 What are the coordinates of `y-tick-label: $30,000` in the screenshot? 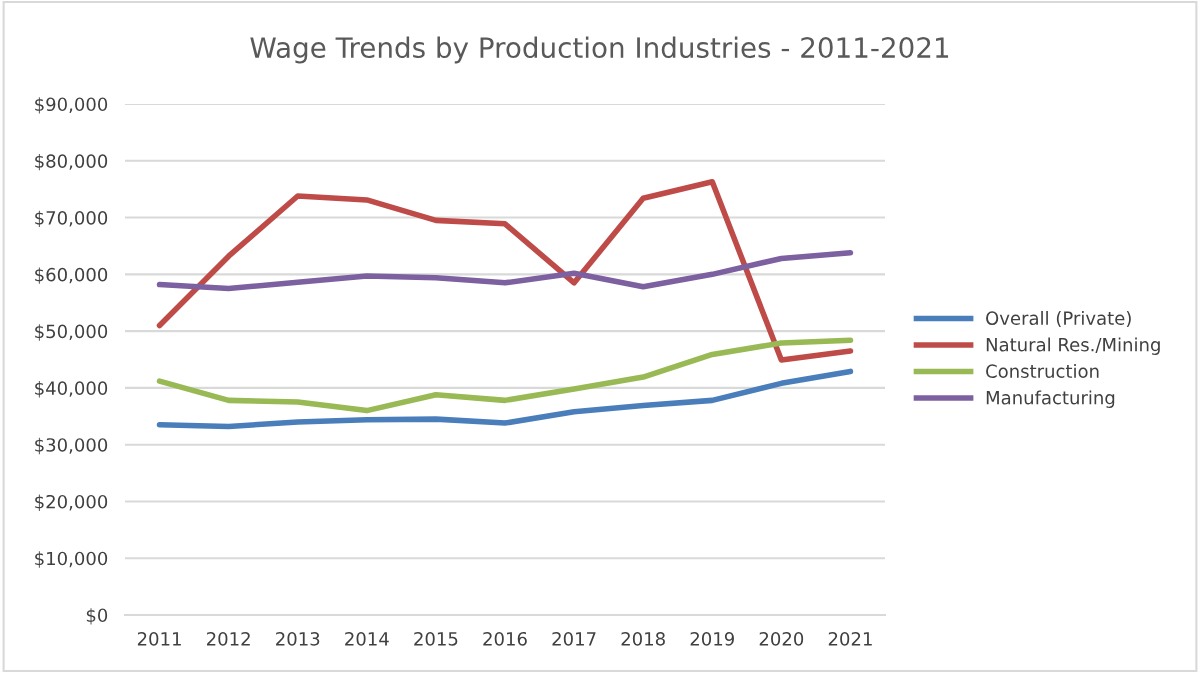 It's located at (71, 446).